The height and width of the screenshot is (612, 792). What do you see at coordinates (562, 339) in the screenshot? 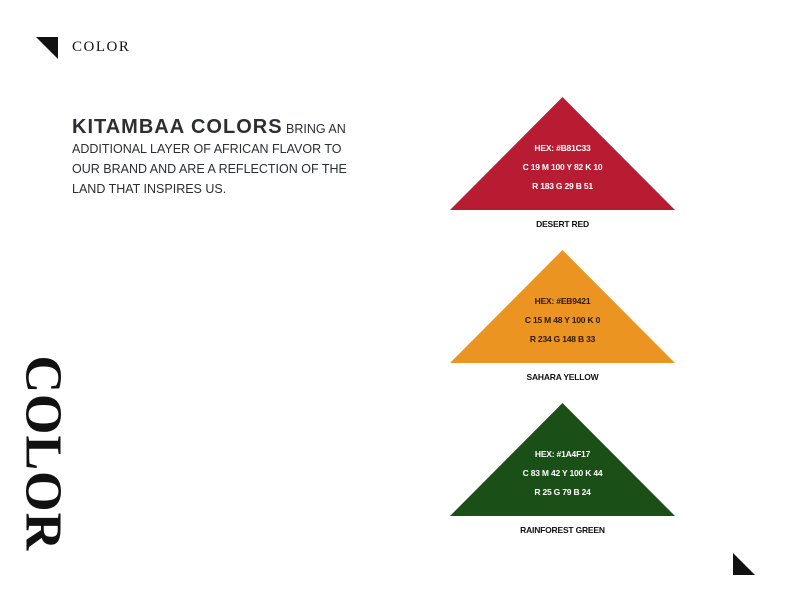
I see `swatch-rgb: R 234 G 148 B 33` at bounding box center [562, 339].